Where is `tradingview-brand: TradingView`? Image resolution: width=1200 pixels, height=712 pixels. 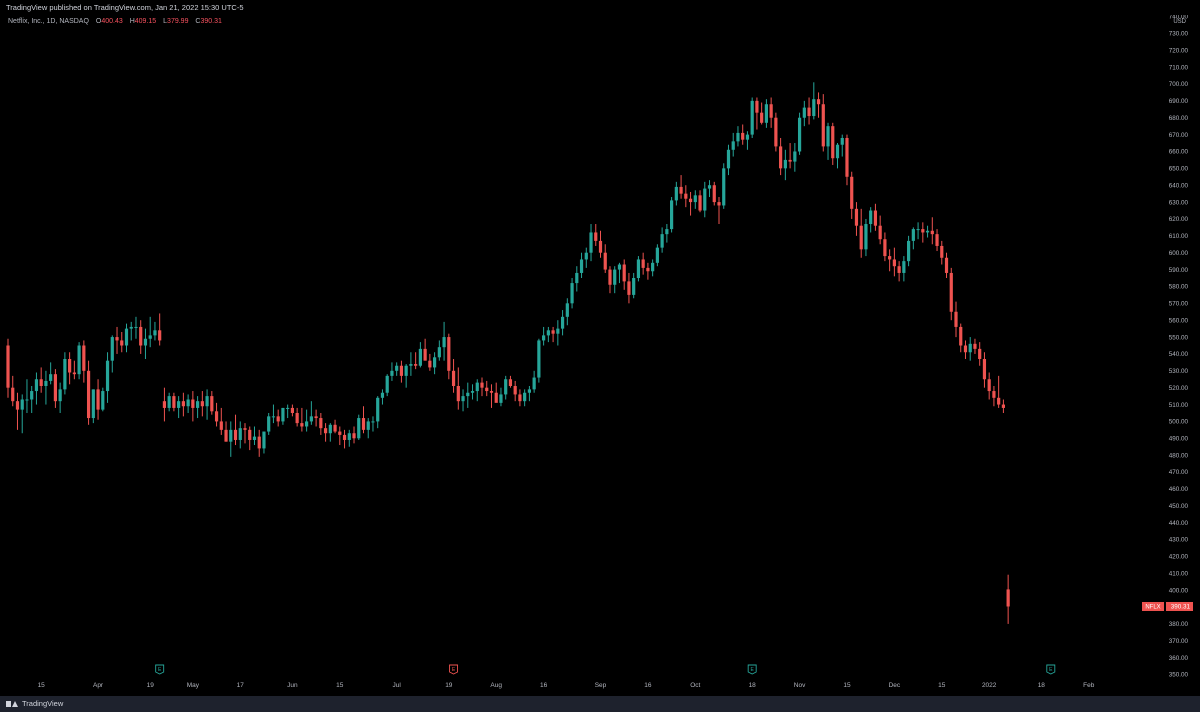
tradingview-brand: TradingView is located at coordinates (34, 704).